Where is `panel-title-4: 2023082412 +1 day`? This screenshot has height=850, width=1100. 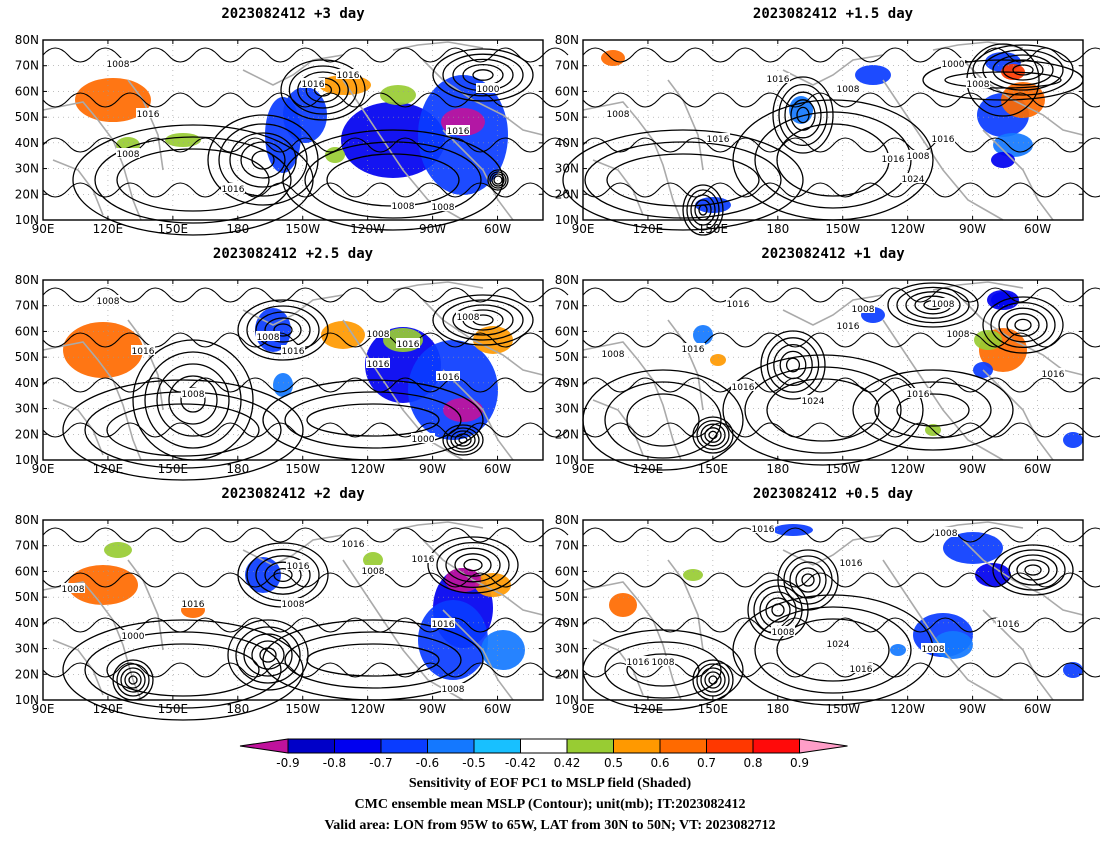 panel-title-4: 2023082412 +1 day is located at coordinates (833, 254).